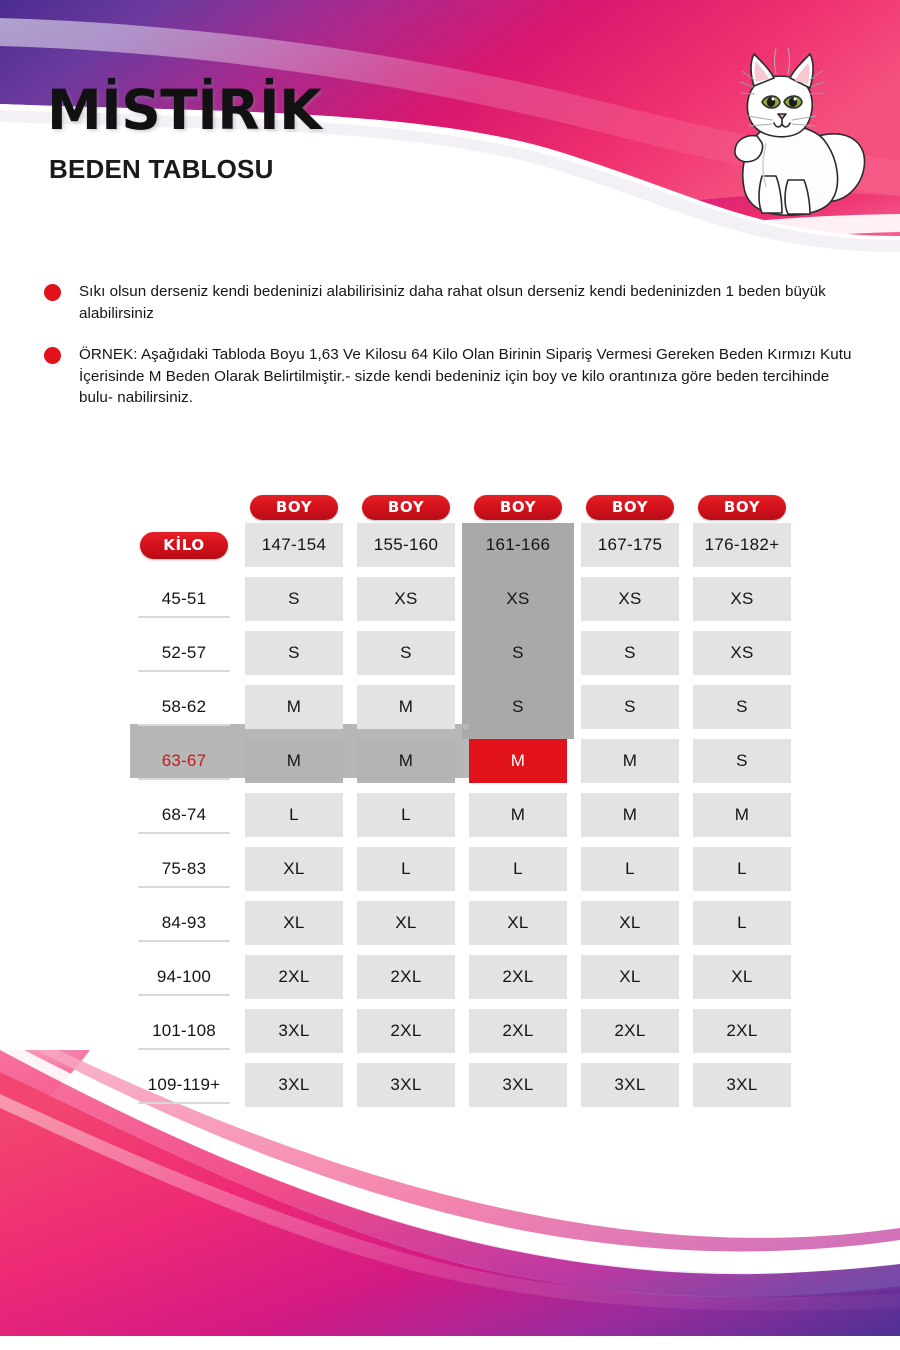 This screenshot has height=1350, width=900. What do you see at coordinates (406, 599) in the screenshot?
I see `size-cell: XS` at bounding box center [406, 599].